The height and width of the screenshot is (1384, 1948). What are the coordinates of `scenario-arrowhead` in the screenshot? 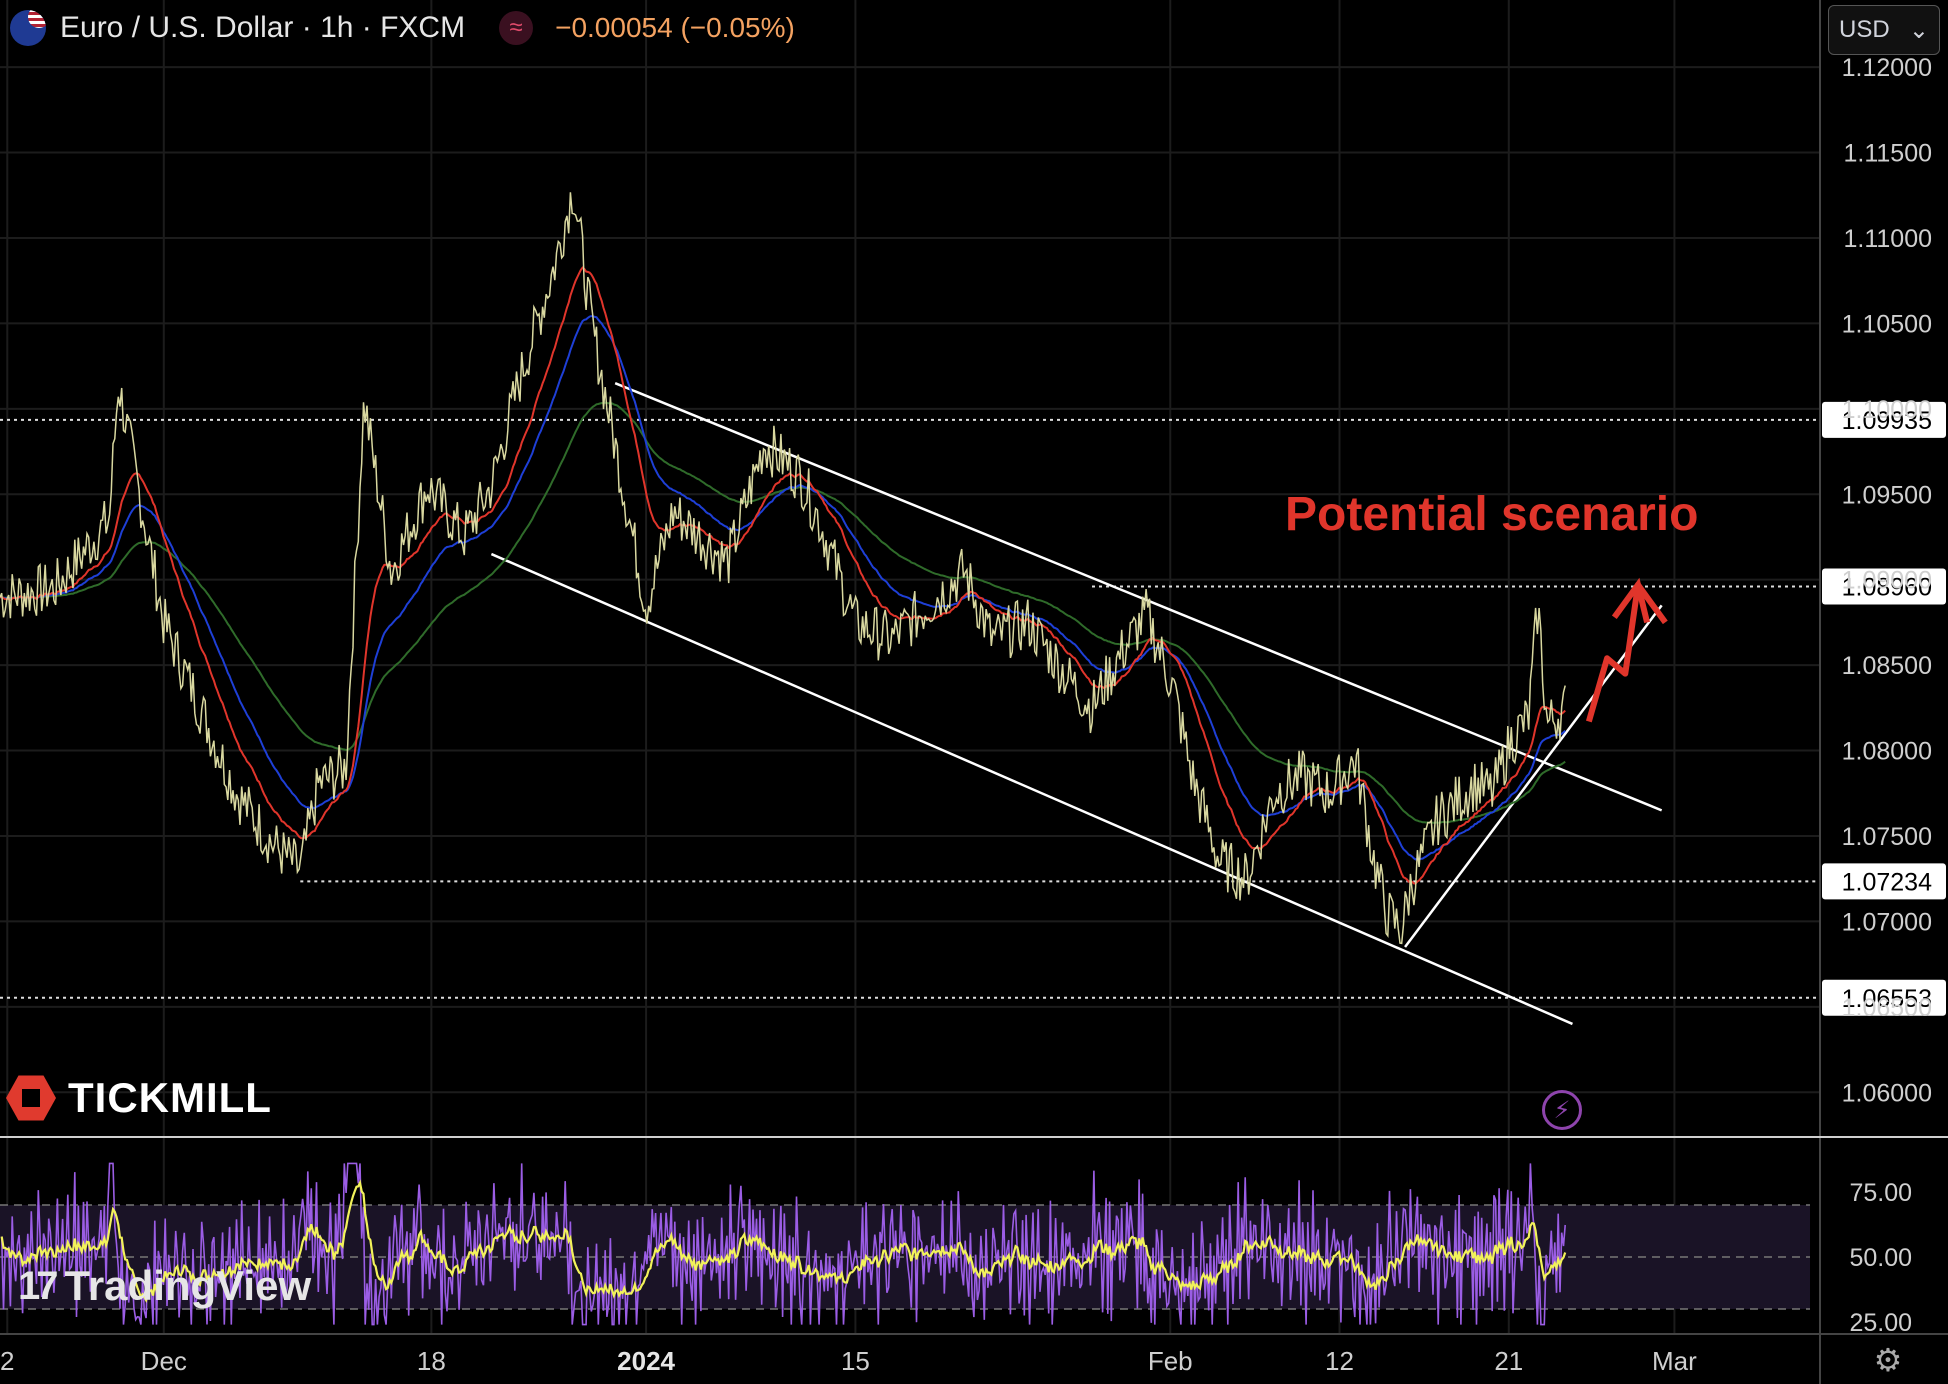 It's located at (1631, 600).